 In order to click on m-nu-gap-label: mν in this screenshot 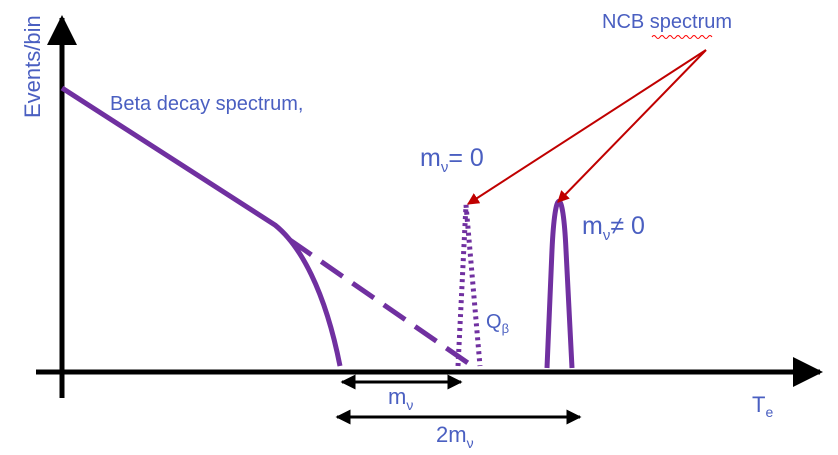, I will do `click(400, 398)`.